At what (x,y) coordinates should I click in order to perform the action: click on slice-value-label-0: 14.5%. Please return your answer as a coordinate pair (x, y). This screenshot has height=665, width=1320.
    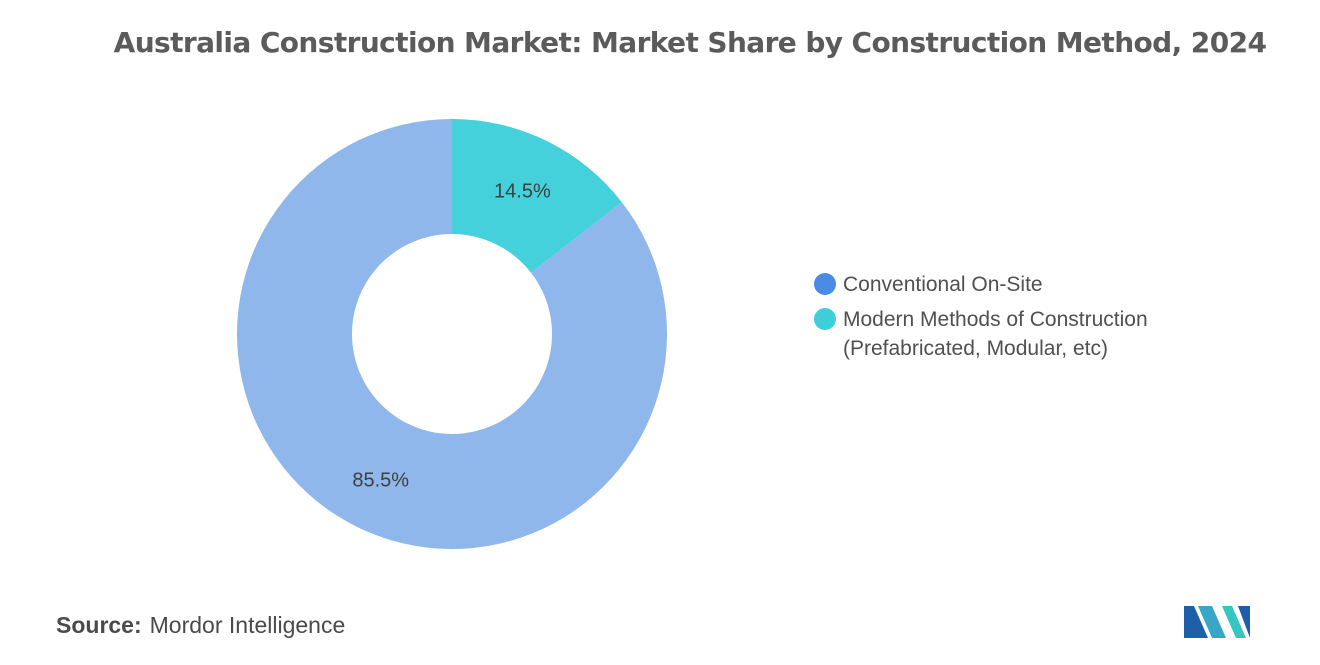
    Looking at the image, I should click on (522, 191).